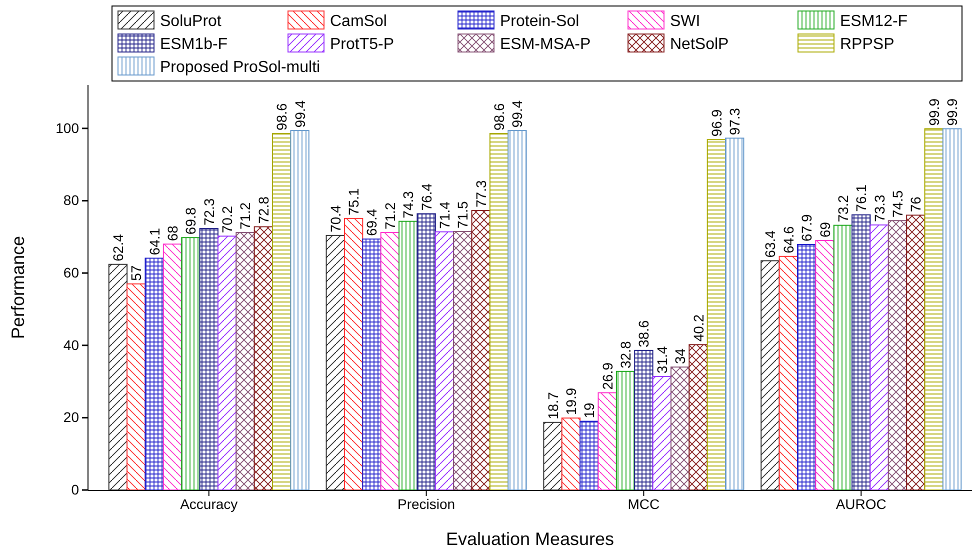 This screenshot has width=976, height=551. Describe the element at coordinates (626, 354) in the screenshot. I see `data-label: 32.8` at that location.